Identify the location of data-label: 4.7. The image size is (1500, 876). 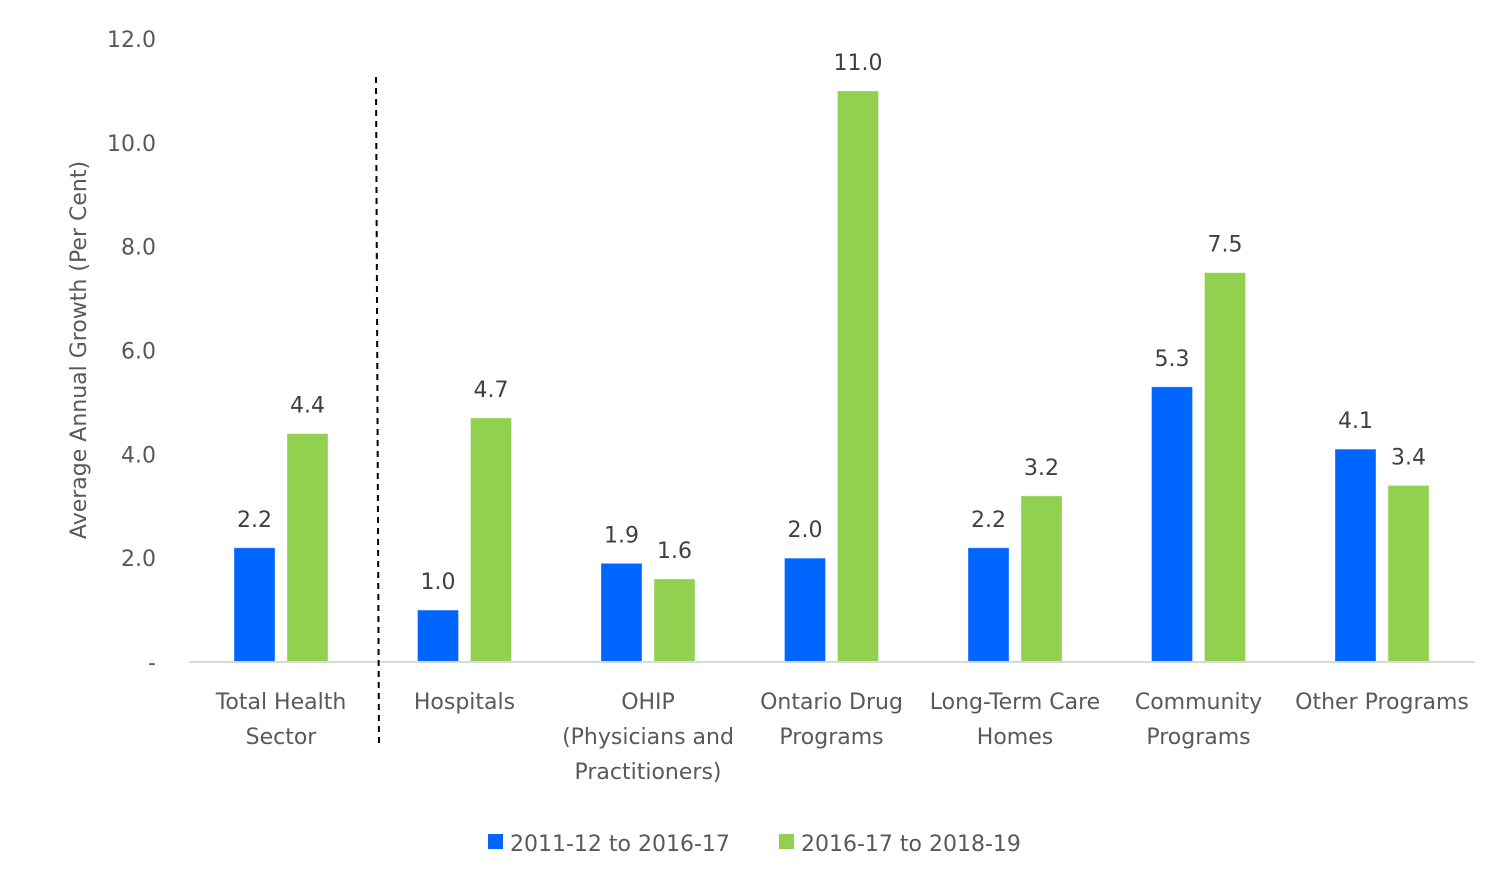
(491, 390).